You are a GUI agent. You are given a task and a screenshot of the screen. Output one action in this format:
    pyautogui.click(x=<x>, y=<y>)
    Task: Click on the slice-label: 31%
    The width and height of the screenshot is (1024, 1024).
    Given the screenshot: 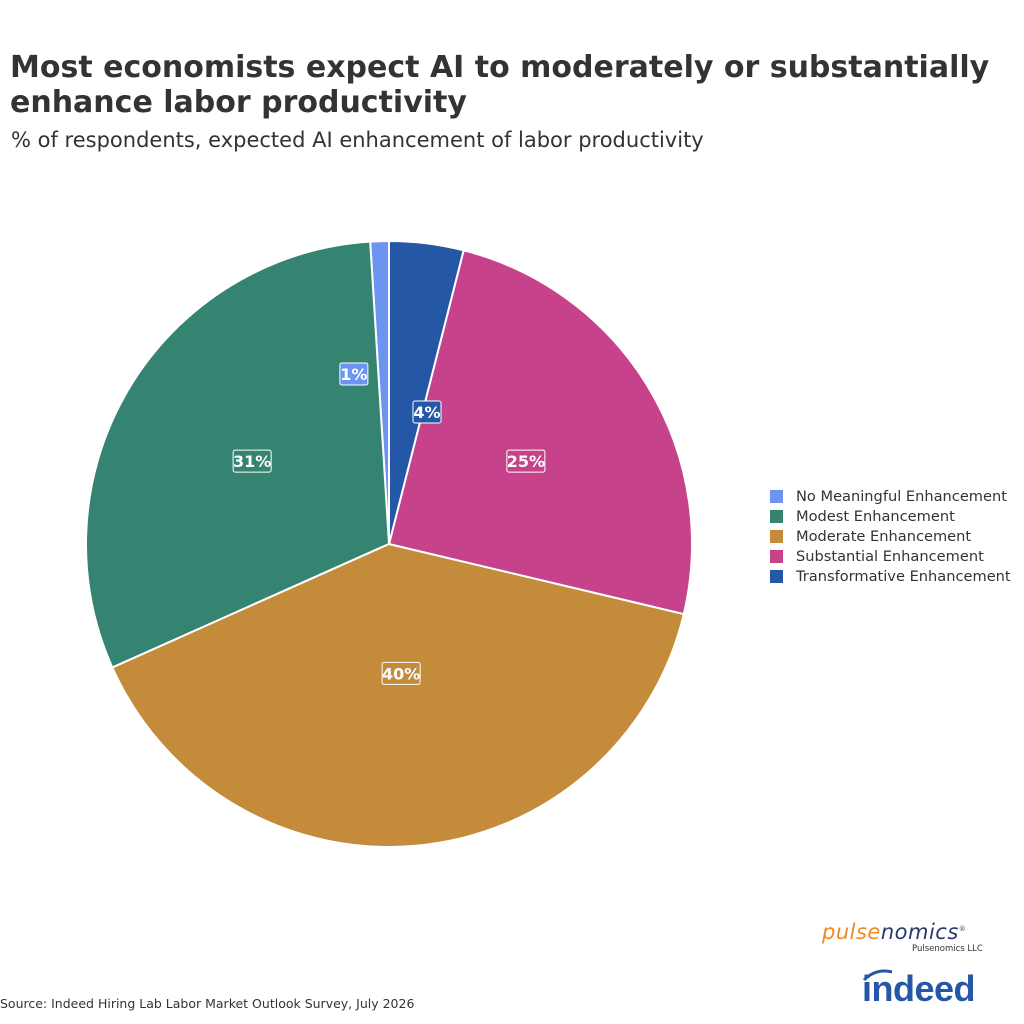 What is the action you would take?
    pyautogui.click(x=252, y=461)
    